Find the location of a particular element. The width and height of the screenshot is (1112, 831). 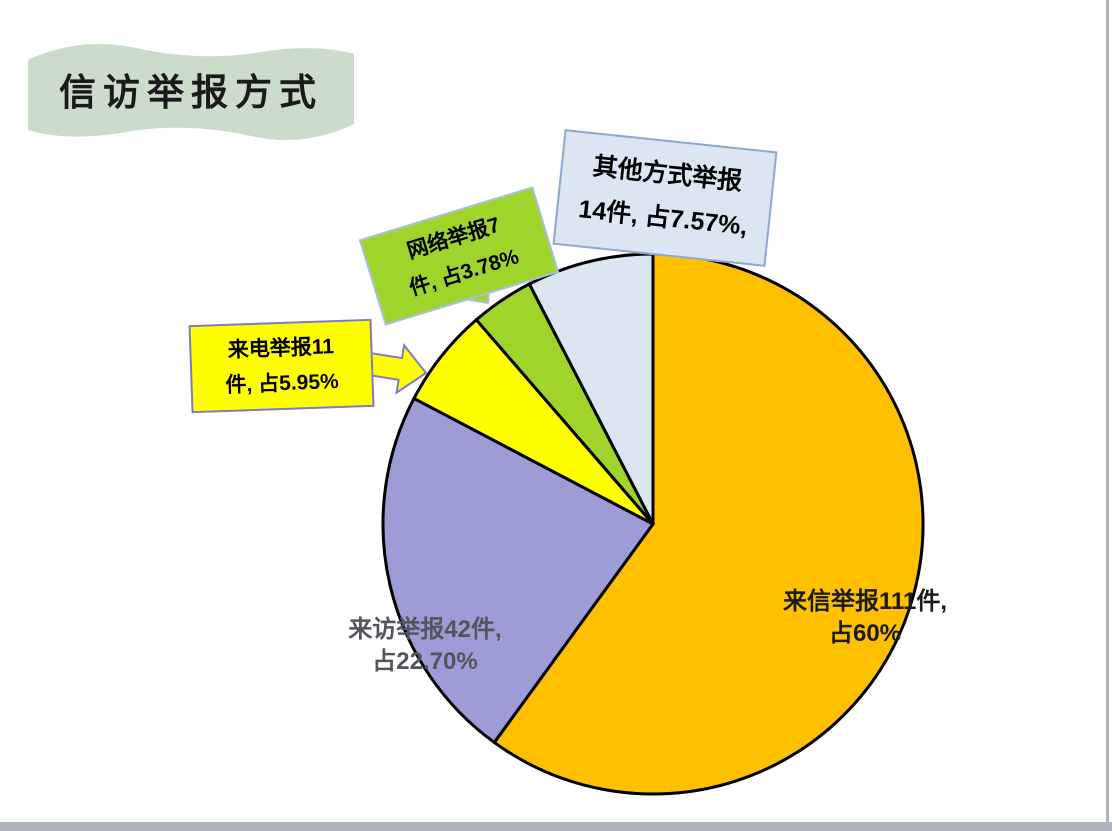

slice-label-visit-line1: 来访举报42件, is located at coordinates (425, 629).